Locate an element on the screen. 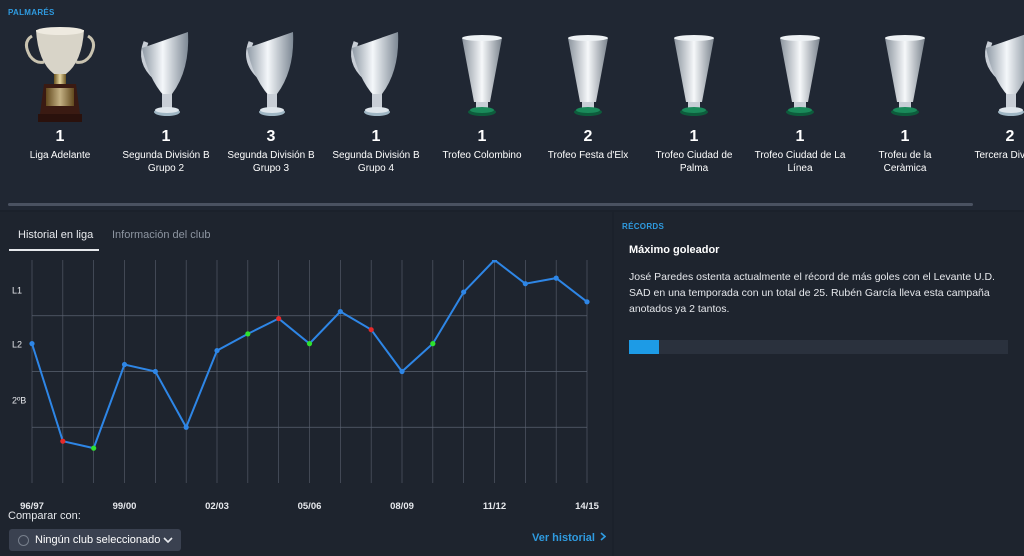 The image size is (1024, 556). trophy-count: 3 is located at coordinates (271, 136).